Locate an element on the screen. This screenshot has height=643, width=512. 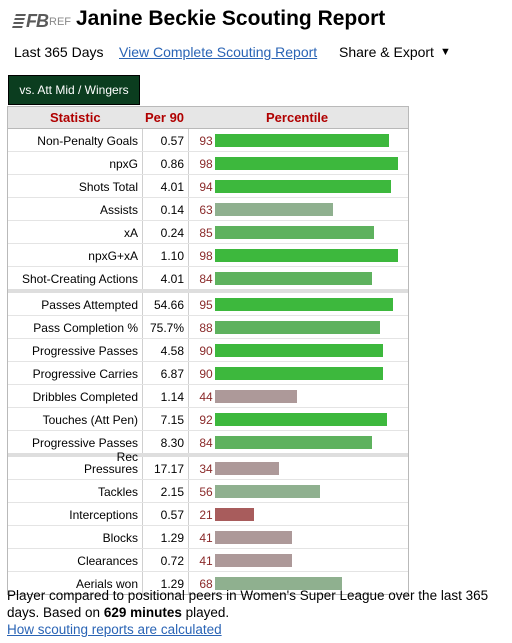
percentile-value: 88 is located at coordinates (206, 328).